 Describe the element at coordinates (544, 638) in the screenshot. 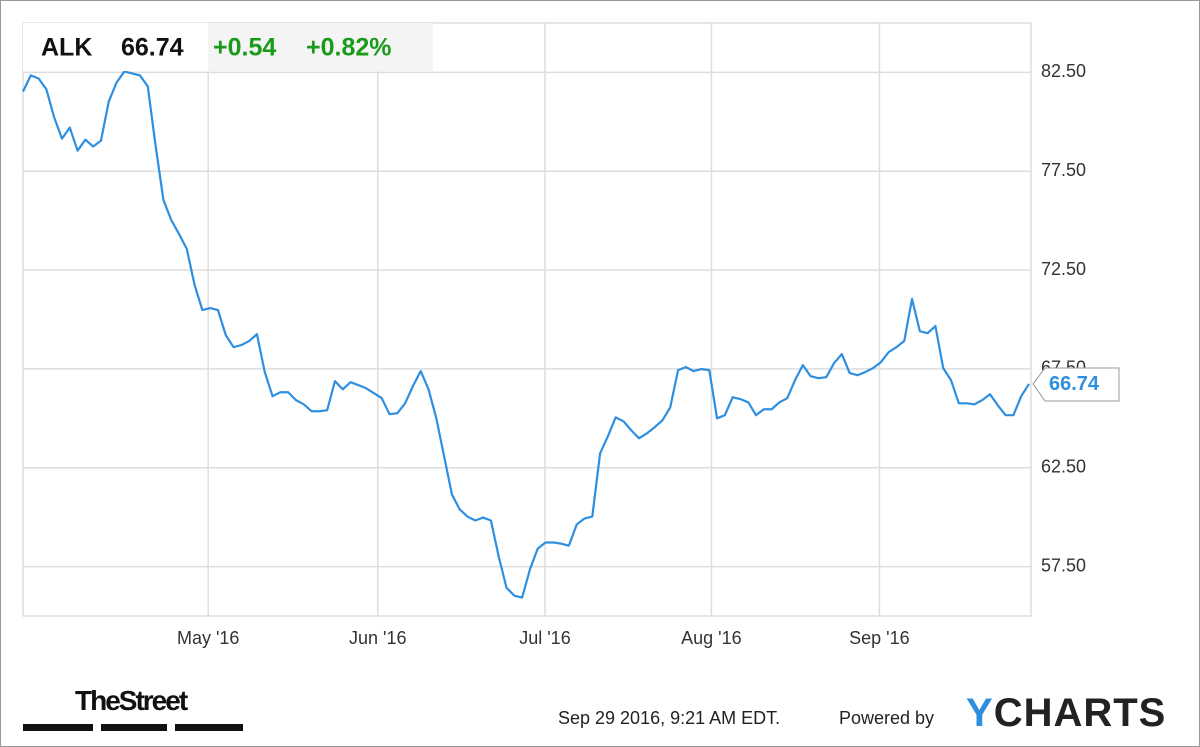

I see `x-tick-label: Jul '16` at that location.